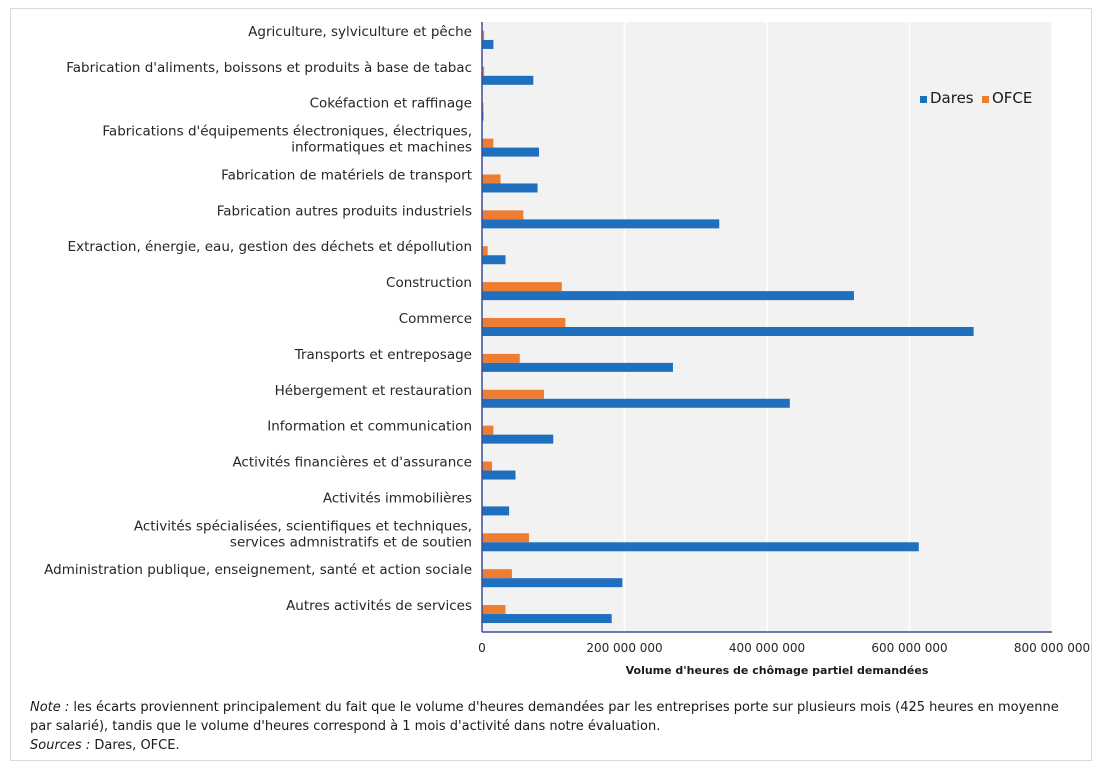 The width and height of the screenshot is (1094, 764). Describe the element at coordinates (369, 427) in the screenshot. I see `category-label: Information et communication` at that location.